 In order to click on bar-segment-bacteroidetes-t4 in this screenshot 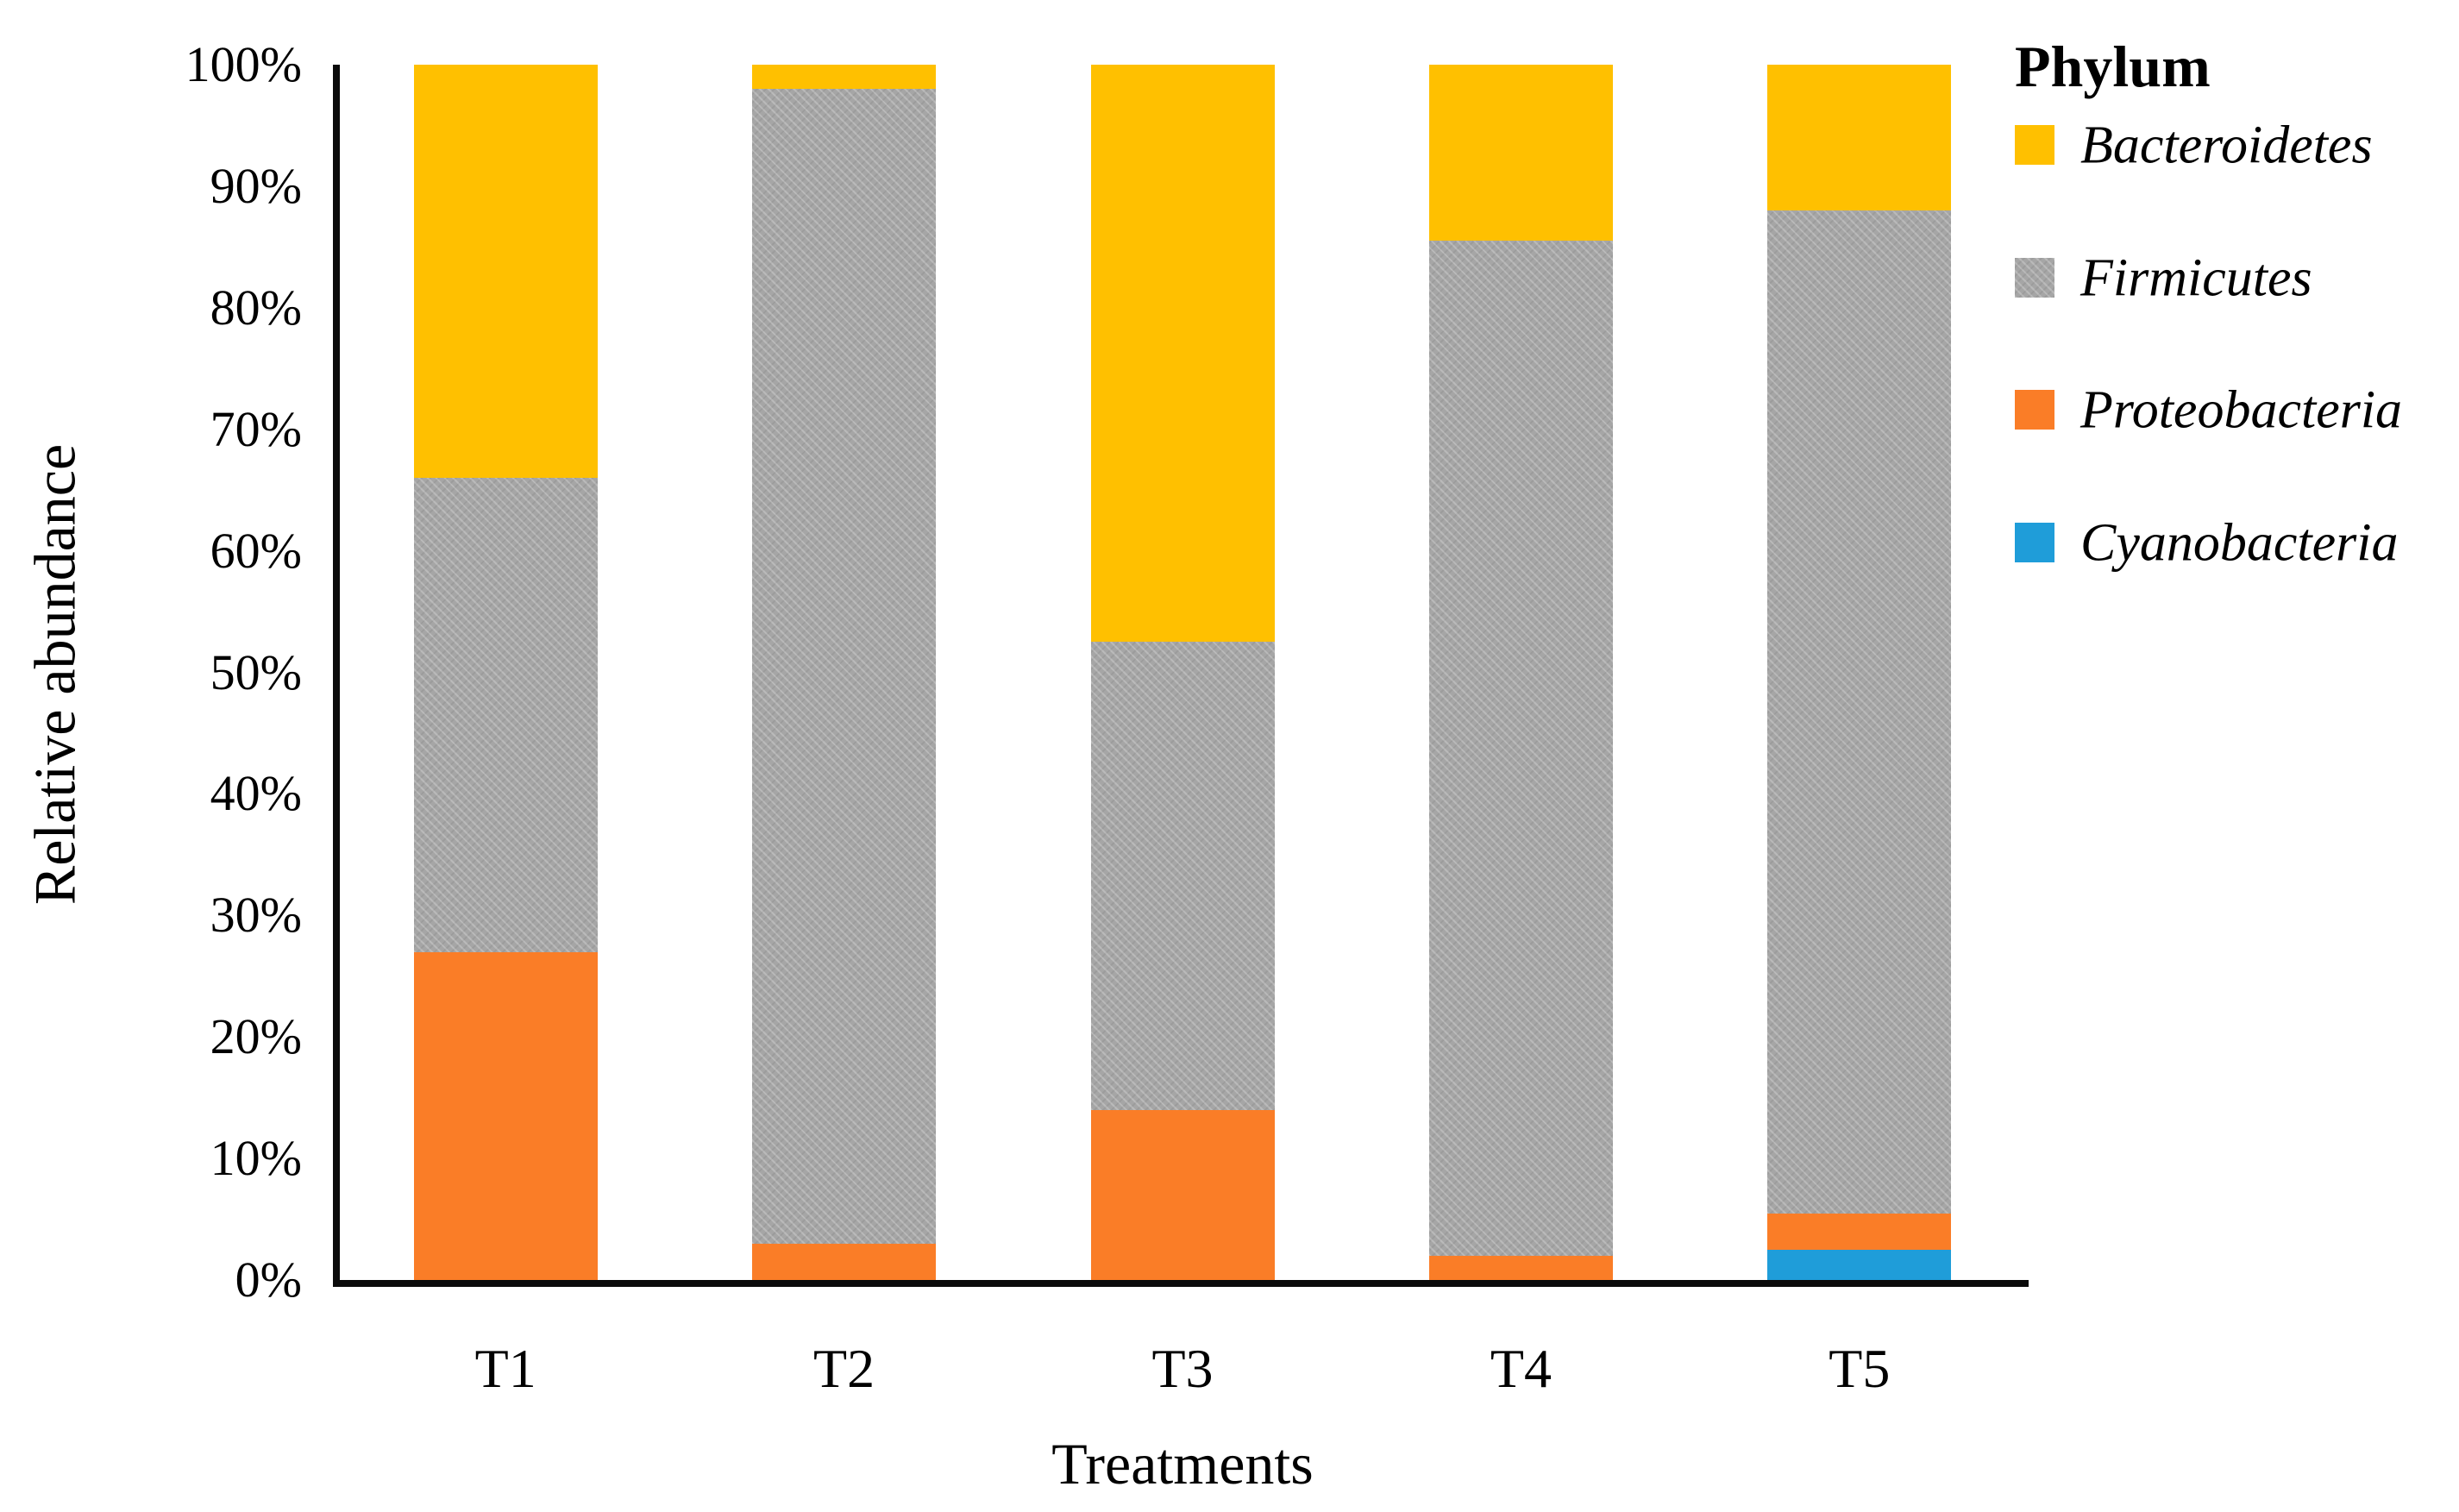, I will do `click(1520, 153)`.